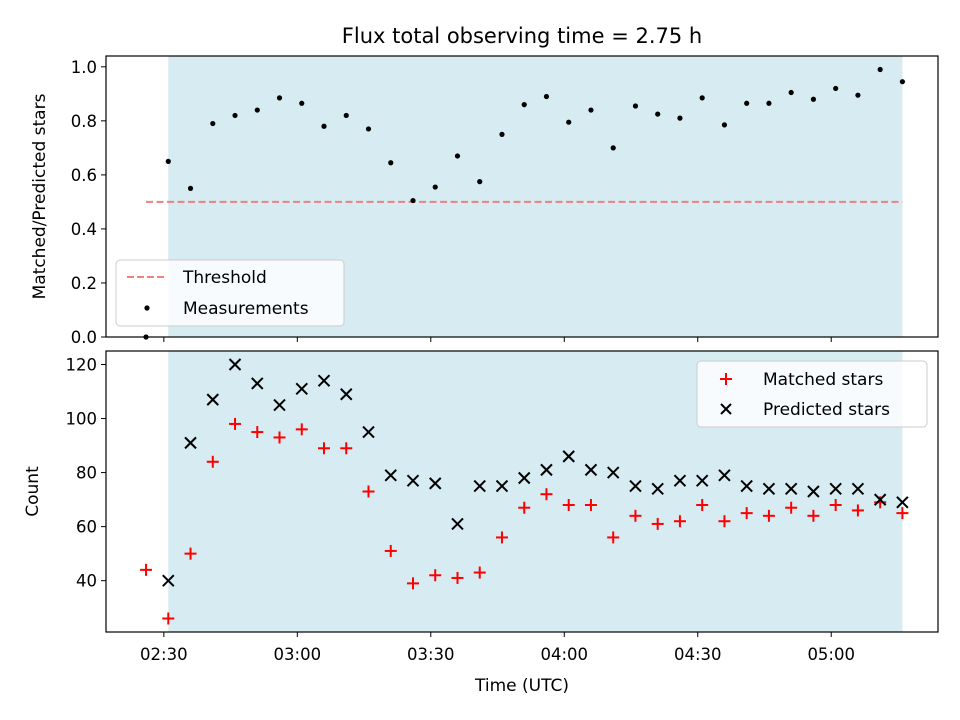 Image resolution: width=960 pixels, height=720 pixels. Describe the element at coordinates (84, 121) in the screenshot. I see `y-tick-label: 0.8` at that location.